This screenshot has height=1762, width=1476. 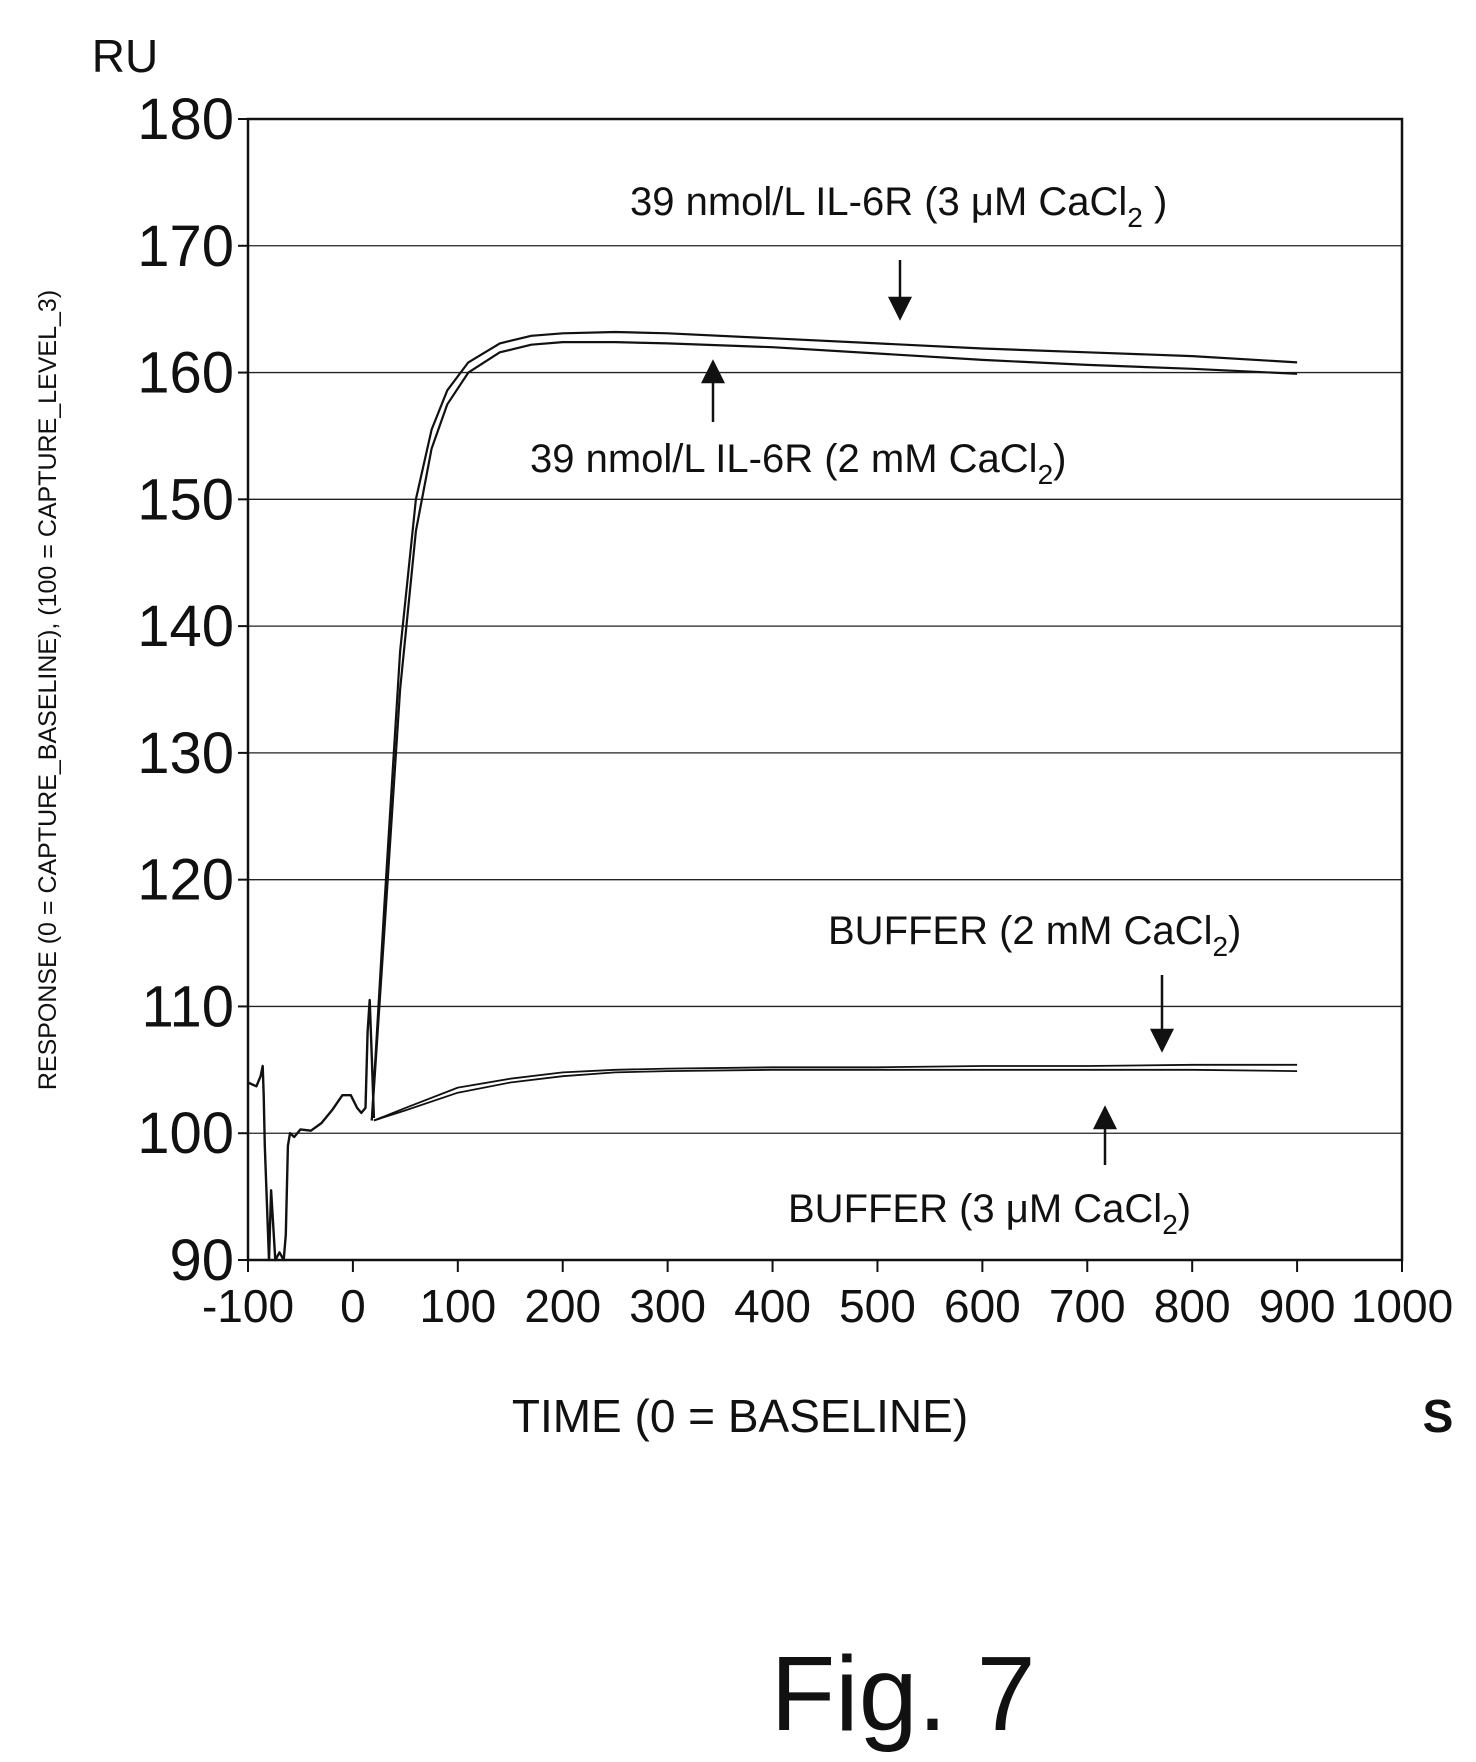 I want to click on annotation-il6r-2mm: 39 nmol/L IL-6R (2 mM CaCl2), so click(x=798, y=463).